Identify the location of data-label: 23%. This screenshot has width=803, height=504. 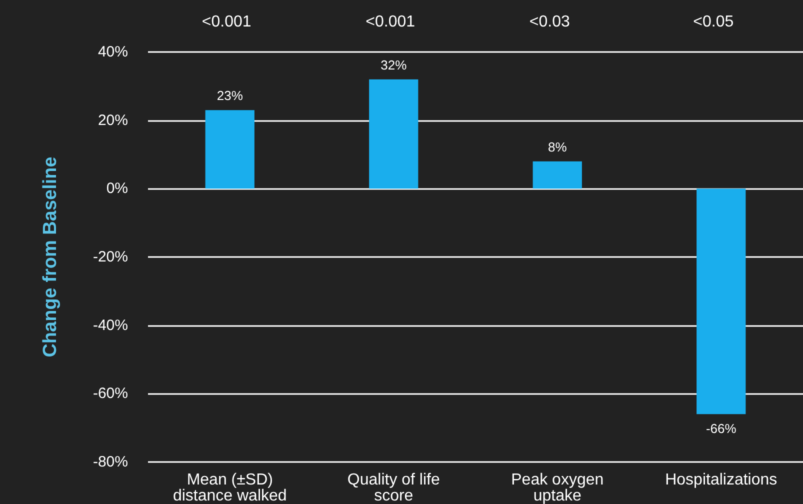
(230, 96).